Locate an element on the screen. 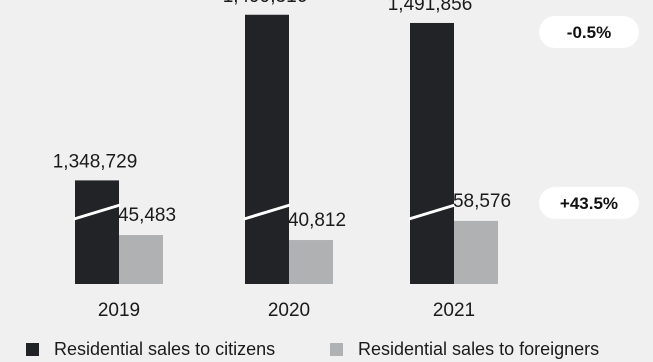  value-label-foreigners-2019: 45,483 is located at coordinates (147, 215).